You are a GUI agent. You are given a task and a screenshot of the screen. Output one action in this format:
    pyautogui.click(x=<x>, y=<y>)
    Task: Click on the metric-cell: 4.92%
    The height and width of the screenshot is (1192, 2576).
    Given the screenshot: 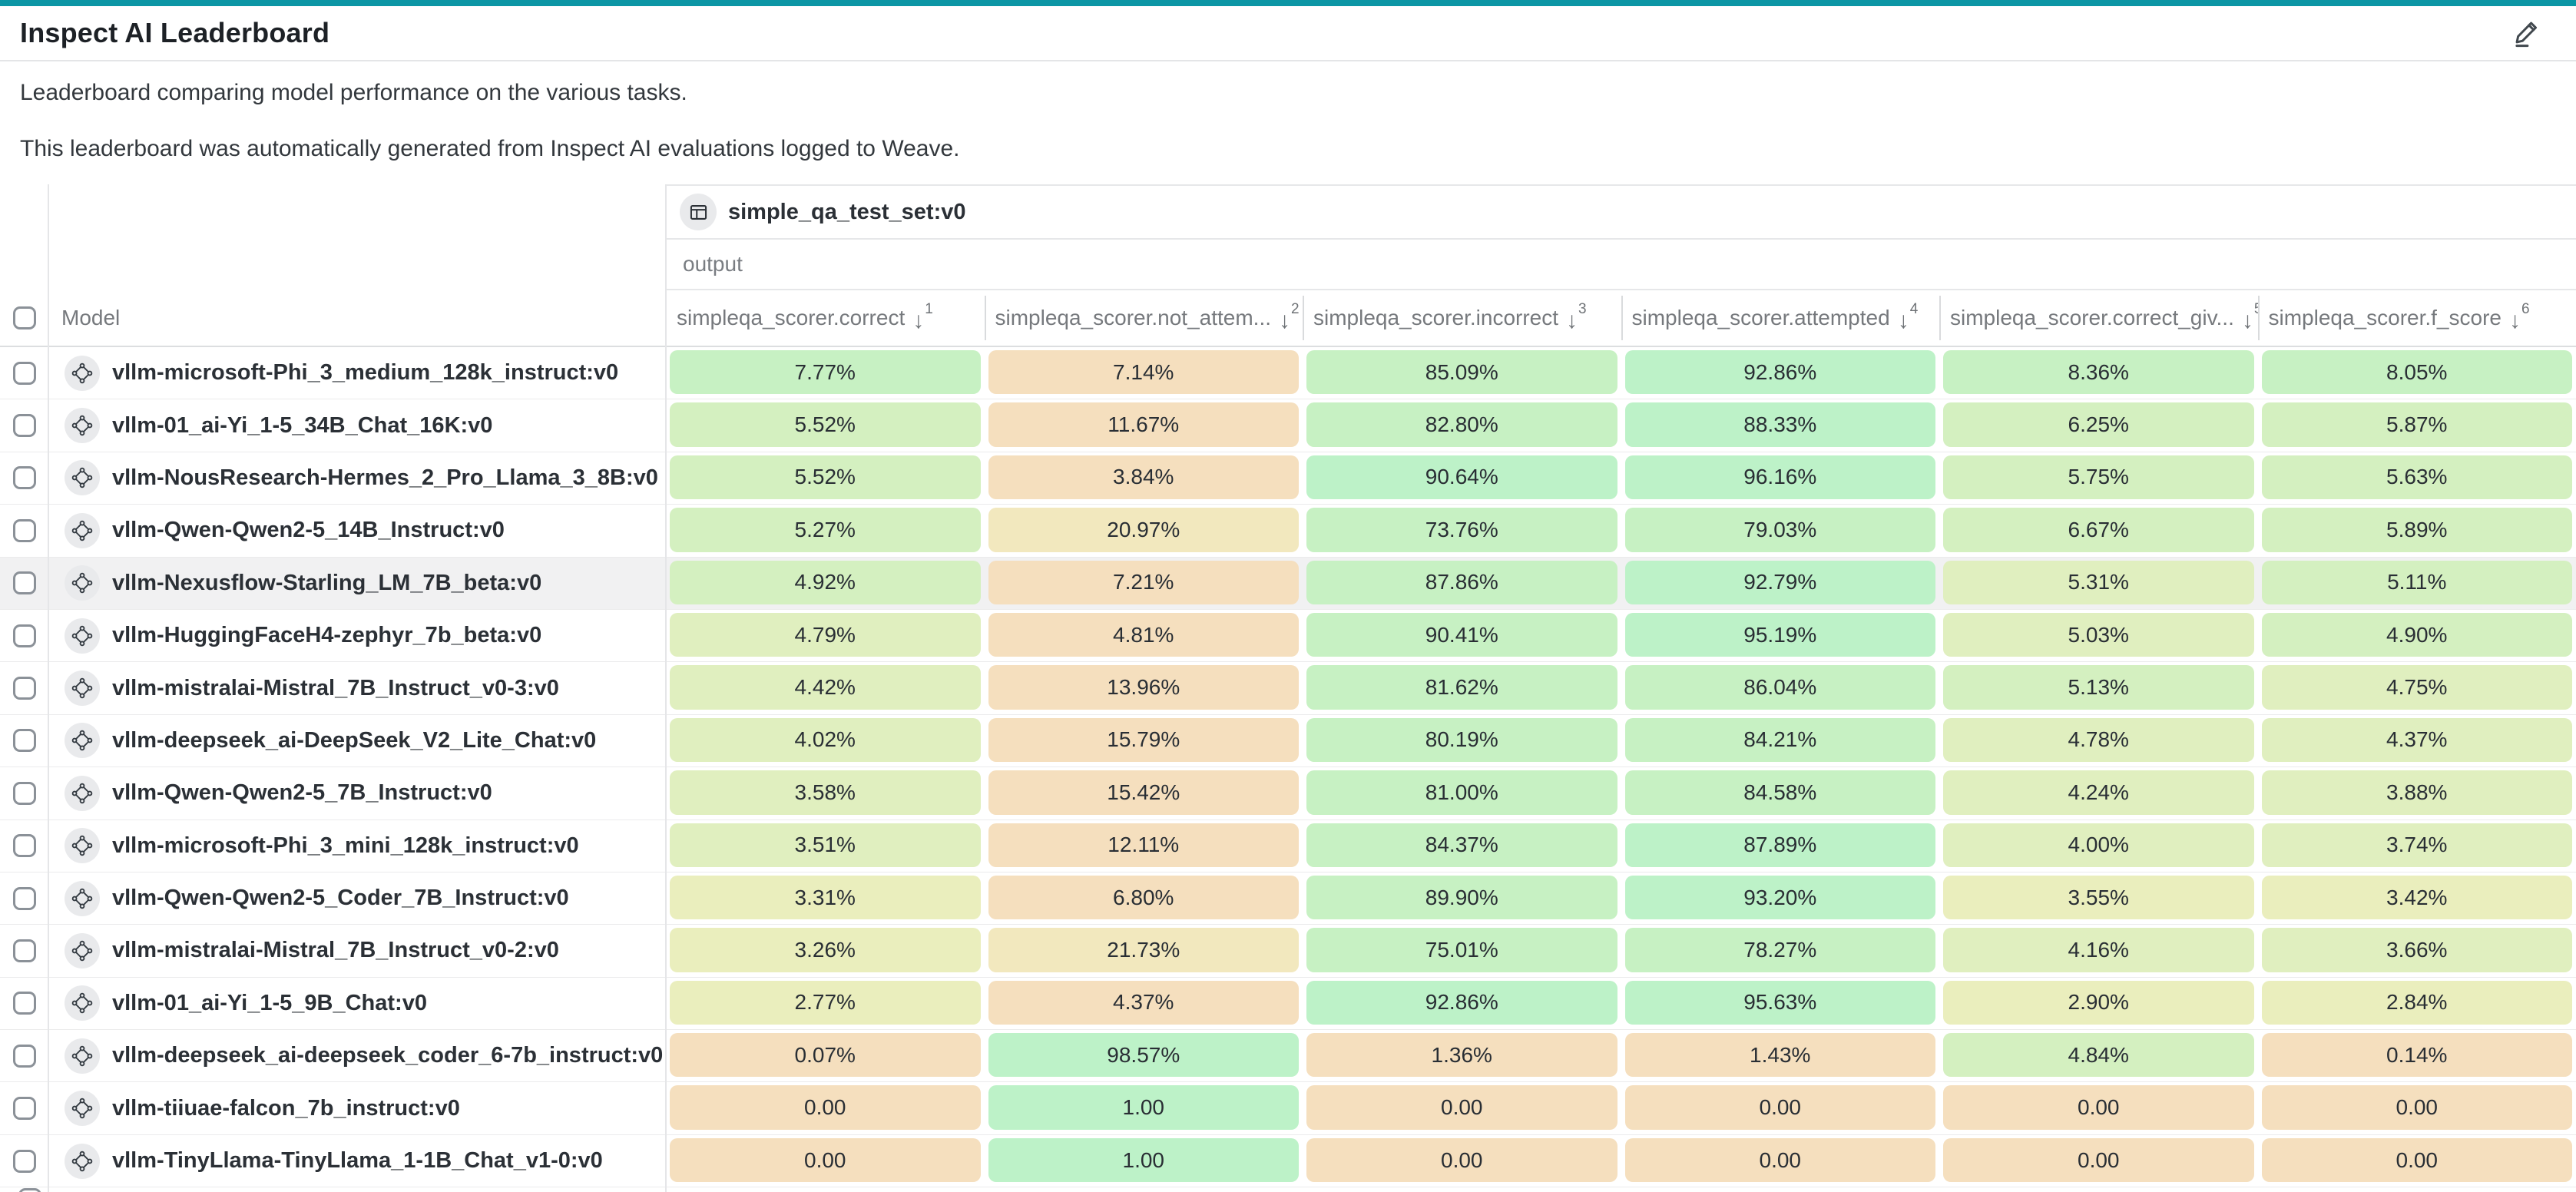 What is the action you would take?
    pyautogui.click(x=825, y=582)
    